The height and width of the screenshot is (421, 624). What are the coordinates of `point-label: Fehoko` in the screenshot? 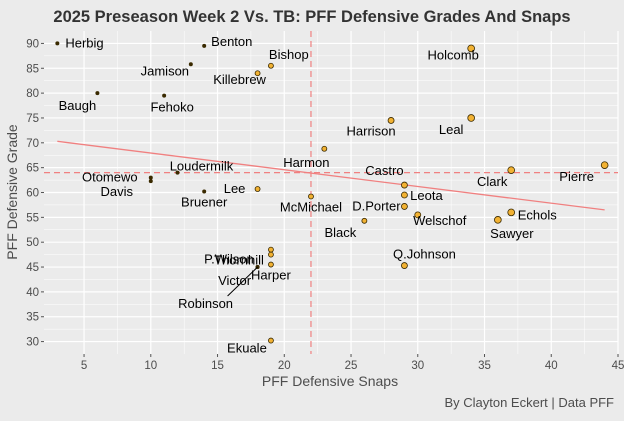 It's located at (171, 107).